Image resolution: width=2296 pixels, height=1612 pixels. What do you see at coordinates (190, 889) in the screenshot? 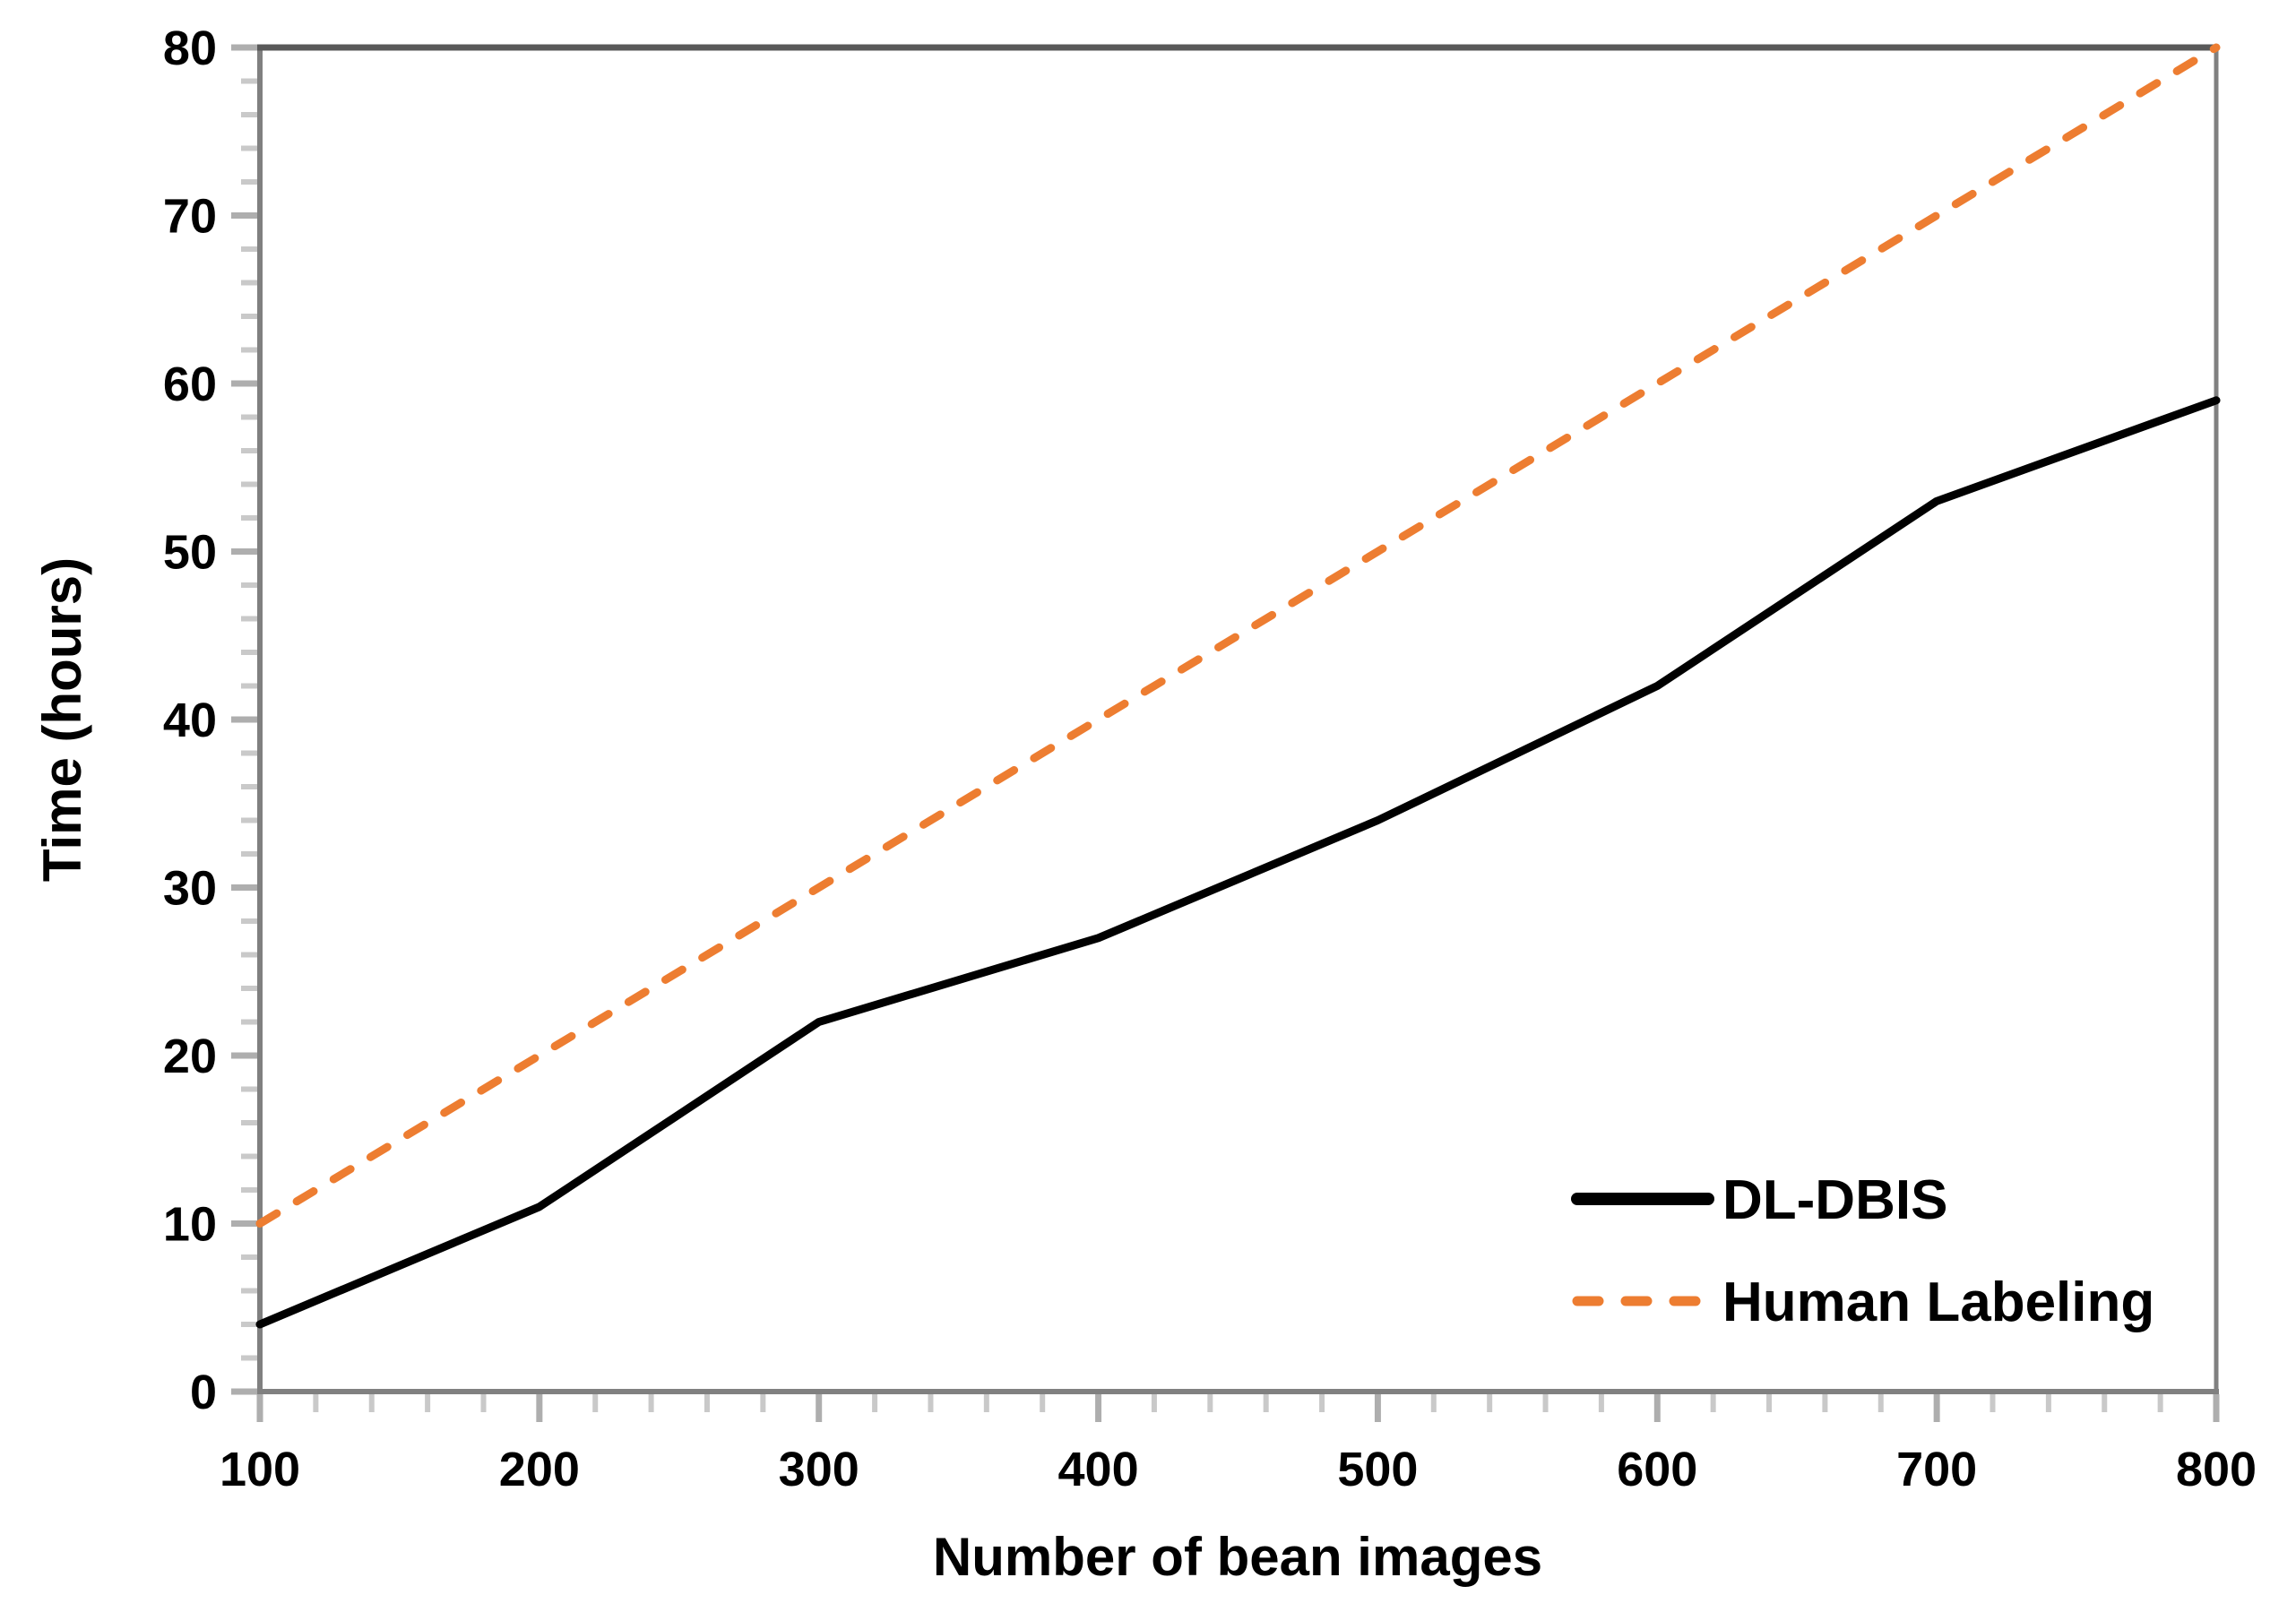
I see `y-tick-label: 30` at bounding box center [190, 889].